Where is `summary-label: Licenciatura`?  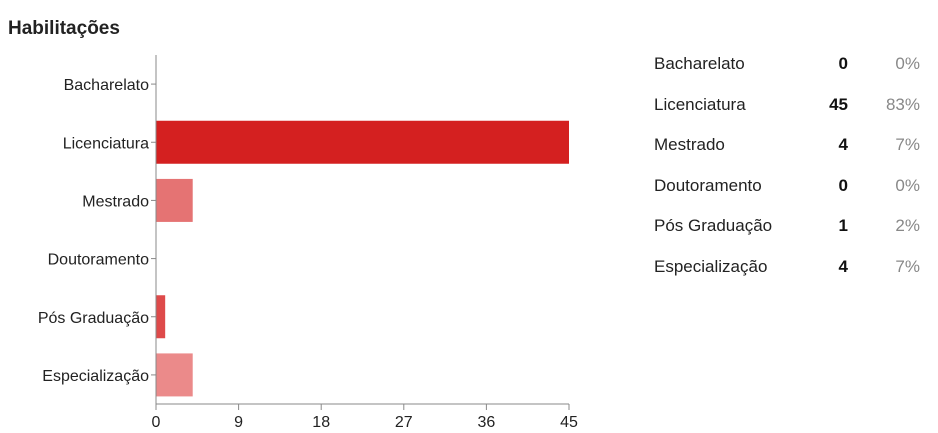 summary-label: Licenciatura is located at coordinates (700, 104).